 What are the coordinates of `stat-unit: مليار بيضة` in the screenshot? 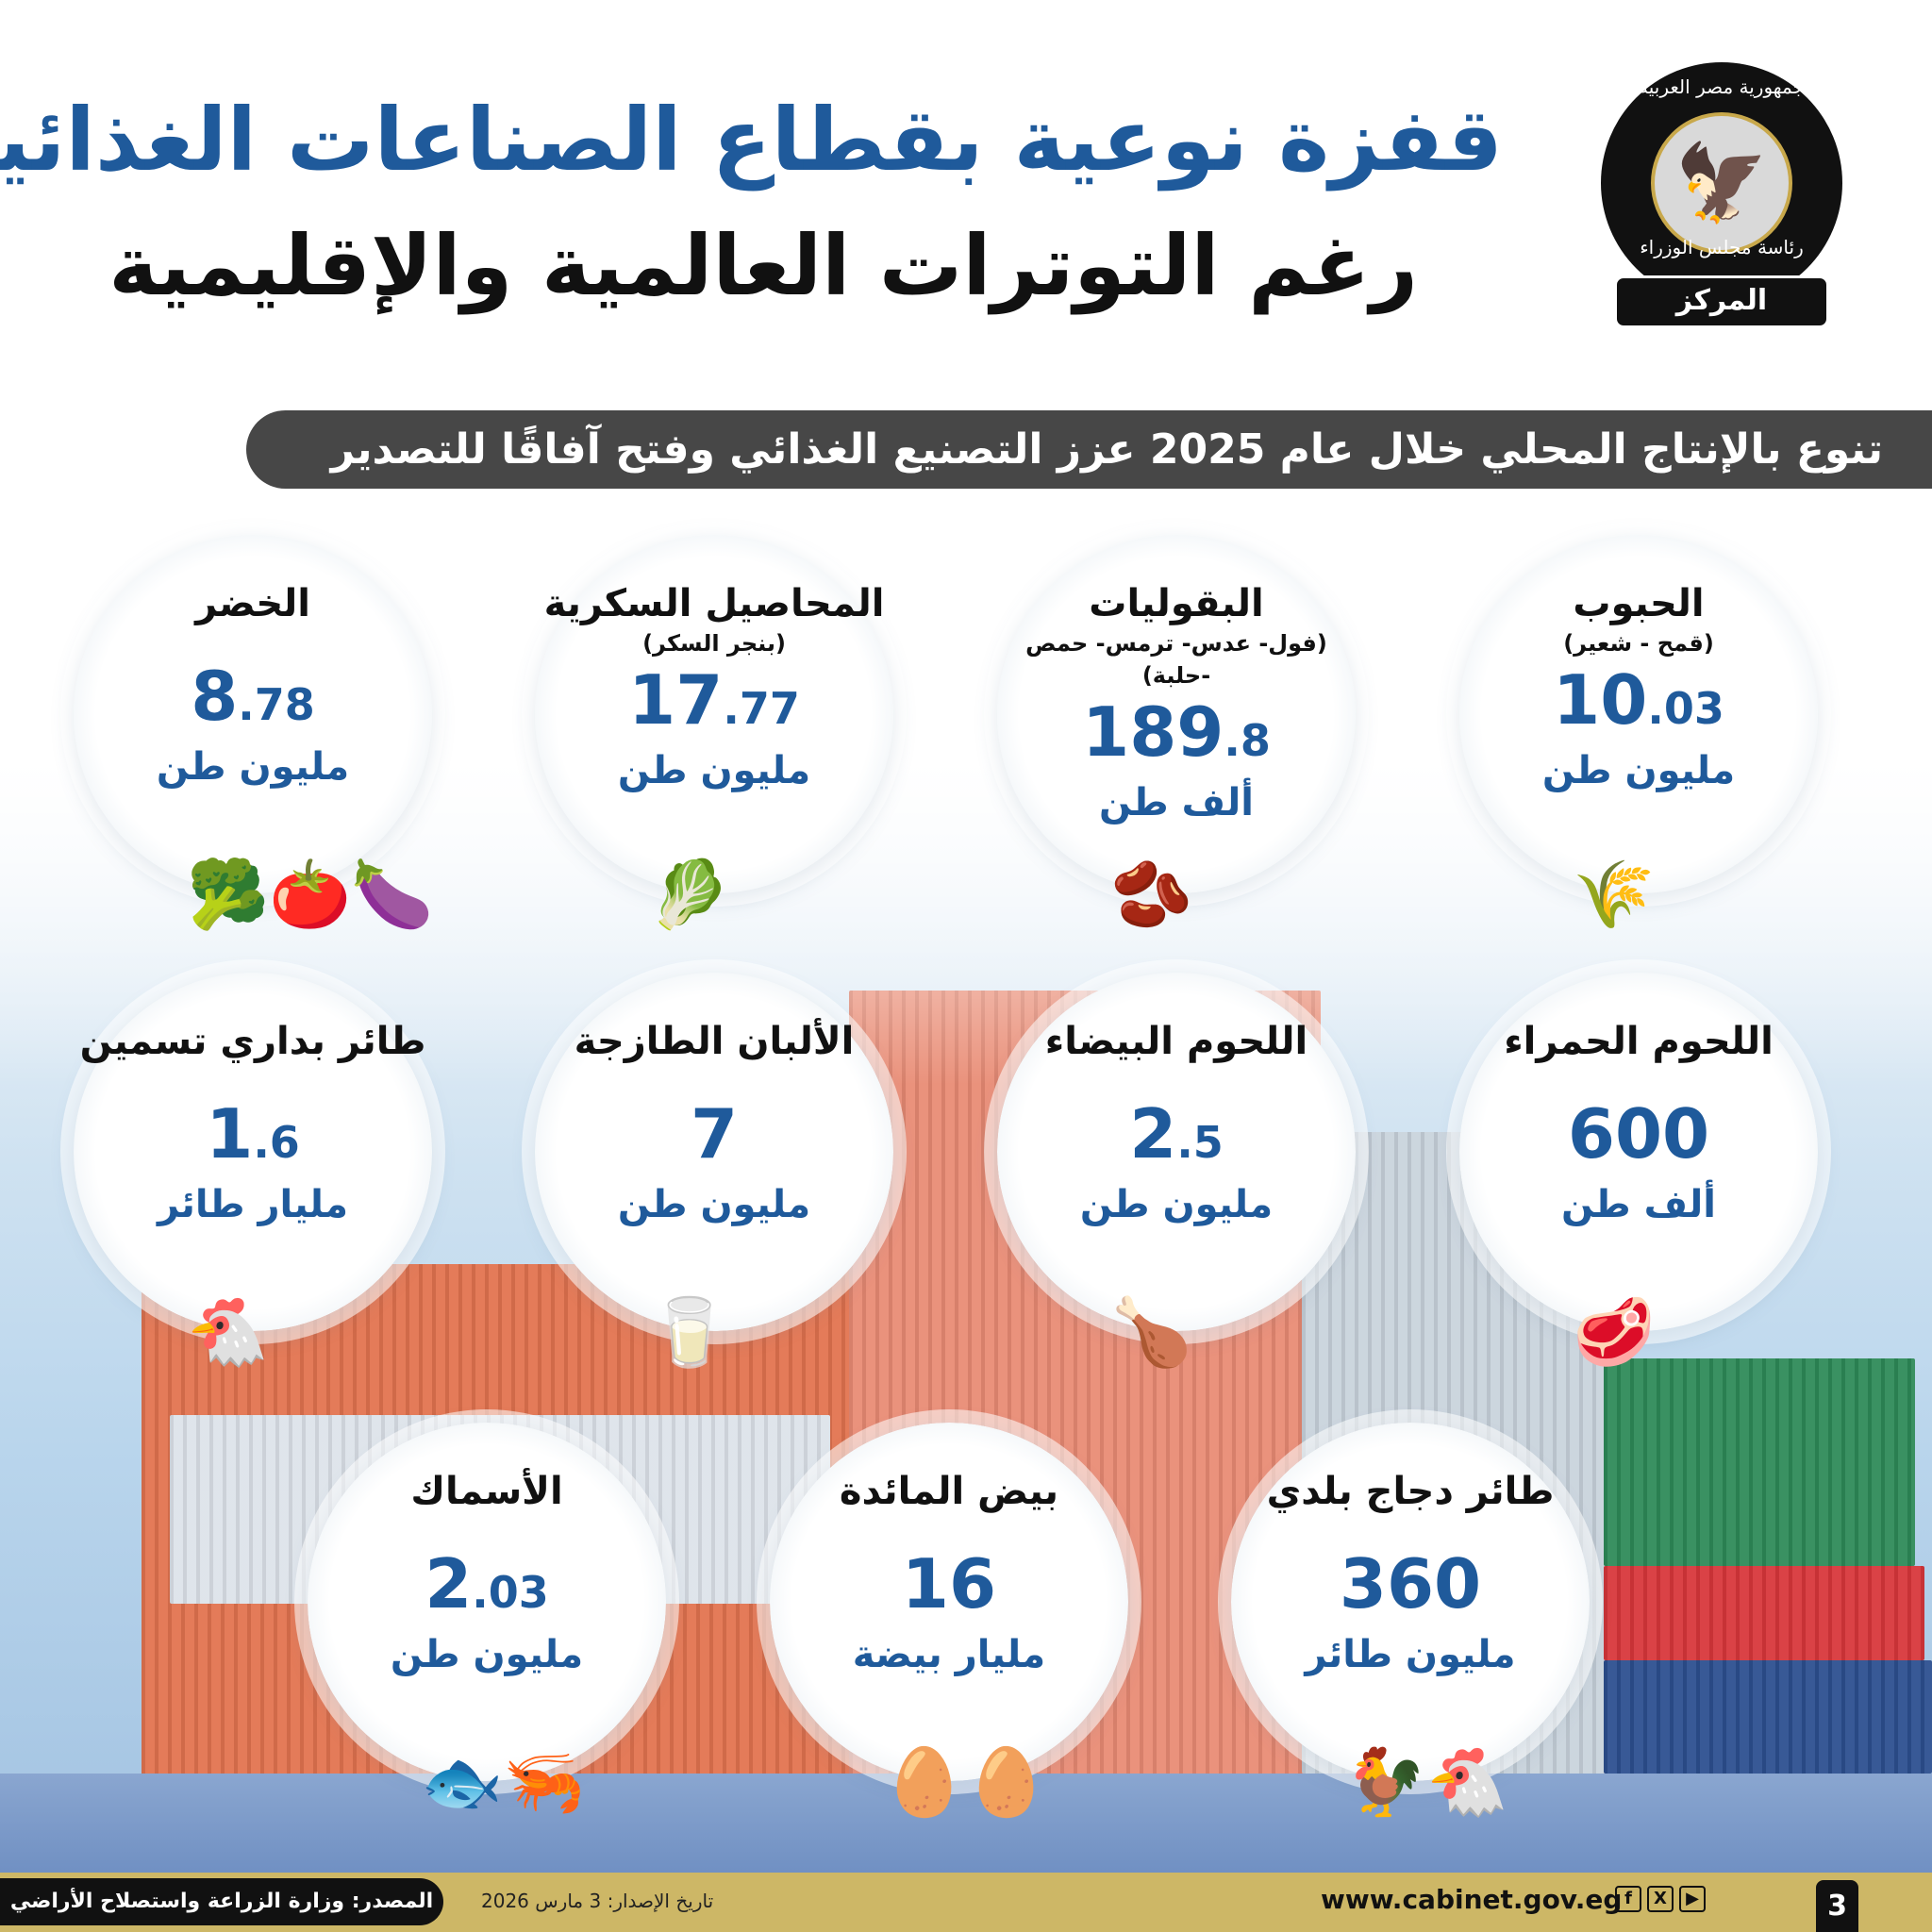 It's located at (949, 1655).